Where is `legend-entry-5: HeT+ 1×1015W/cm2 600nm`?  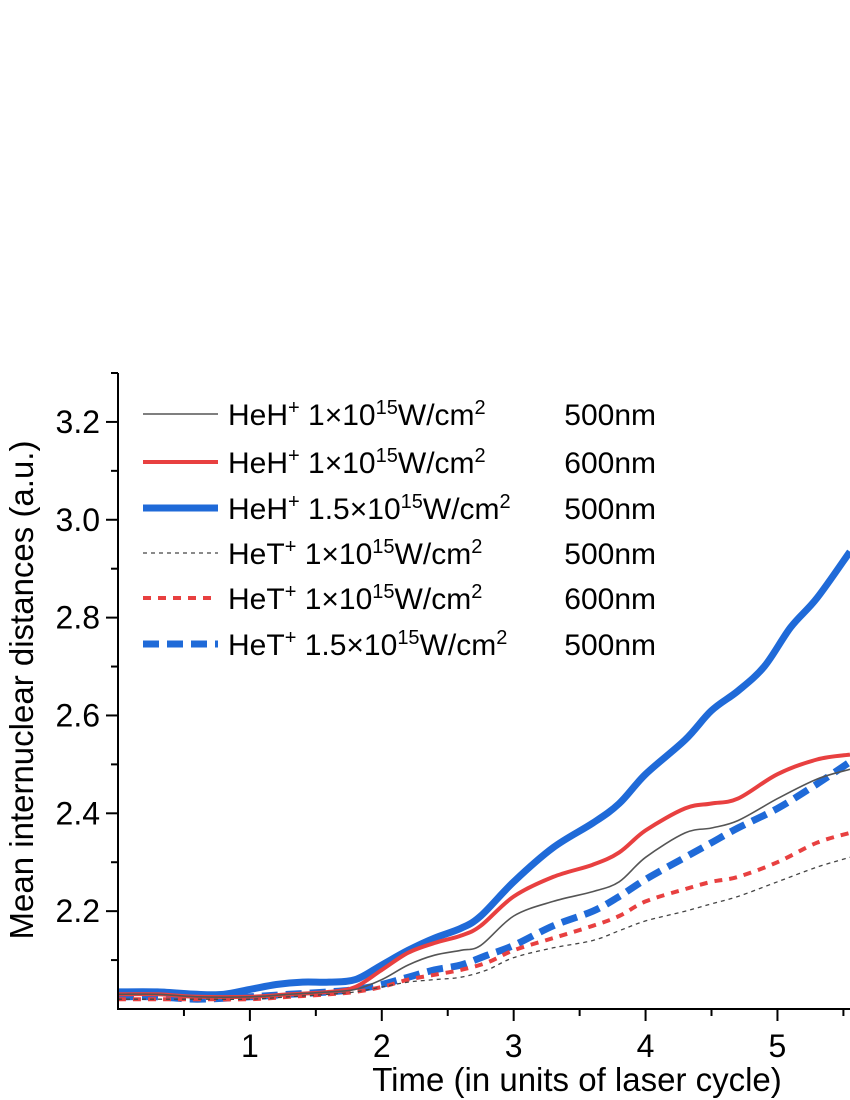 legend-entry-5: HeT+ 1×1015W/cm2 600nm is located at coordinates (399, 598).